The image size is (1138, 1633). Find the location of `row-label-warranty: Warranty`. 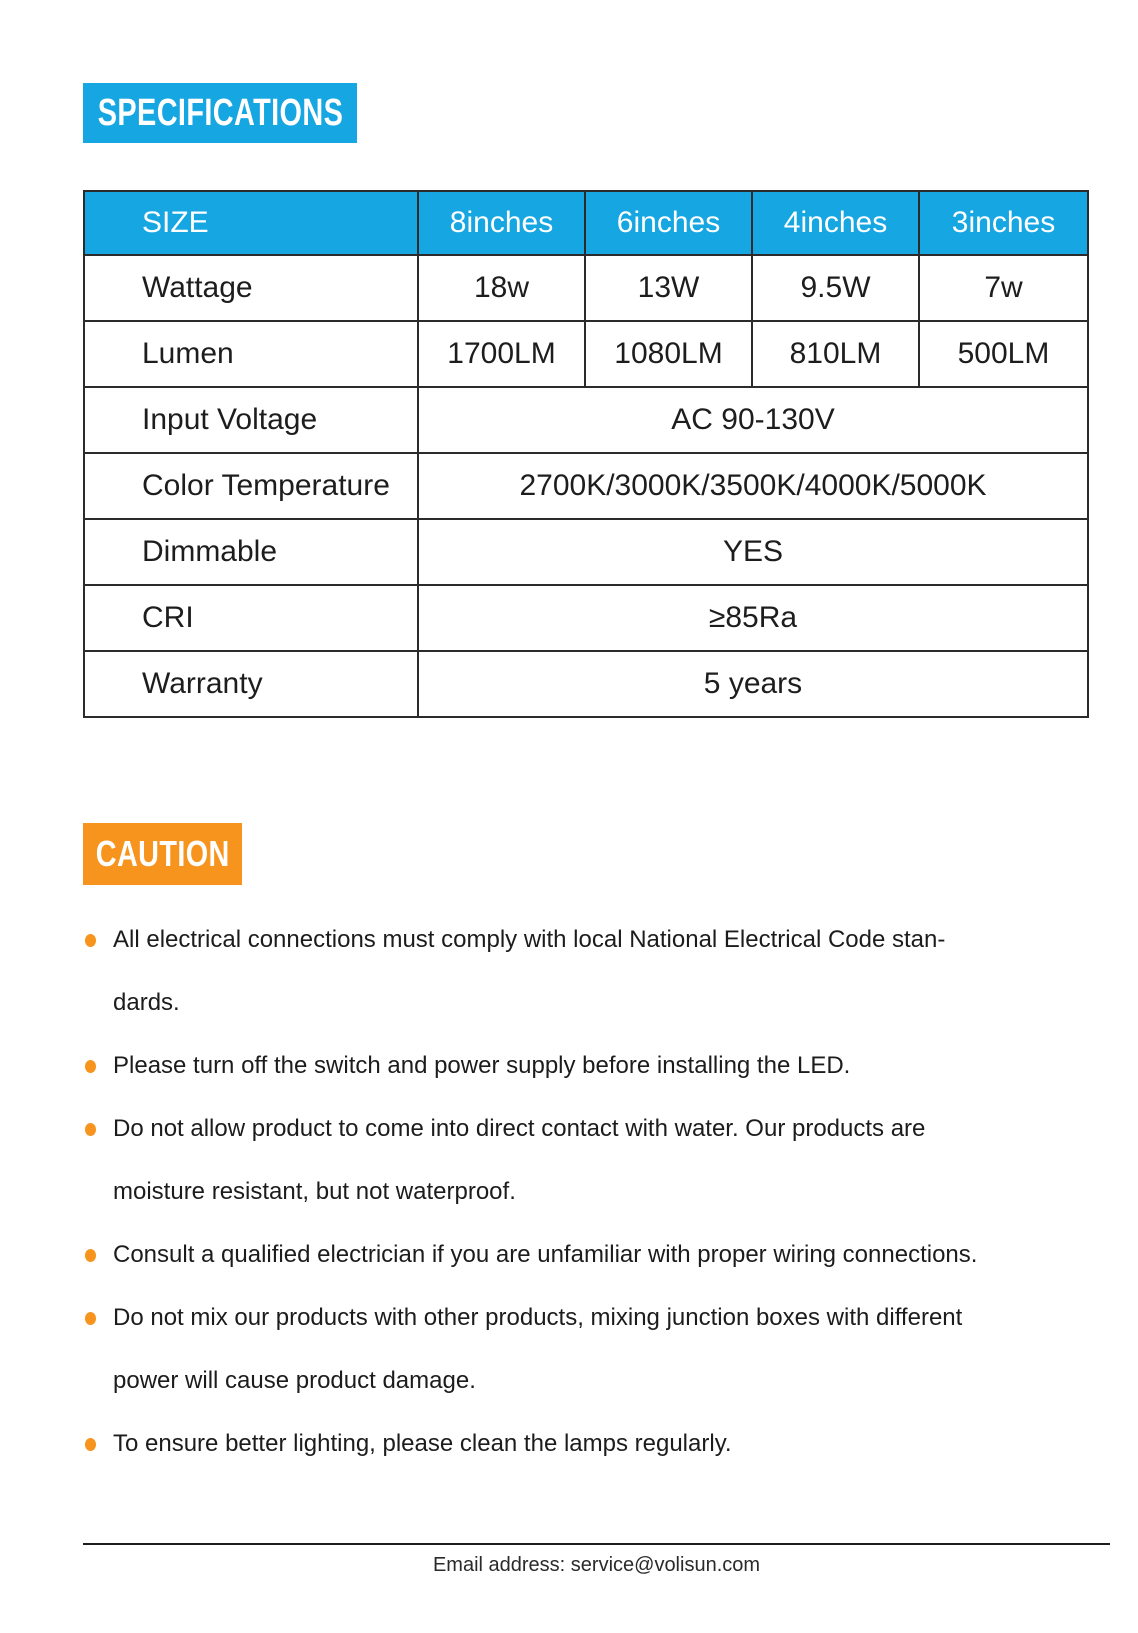

row-label-warranty: Warranty is located at coordinates (251, 684).